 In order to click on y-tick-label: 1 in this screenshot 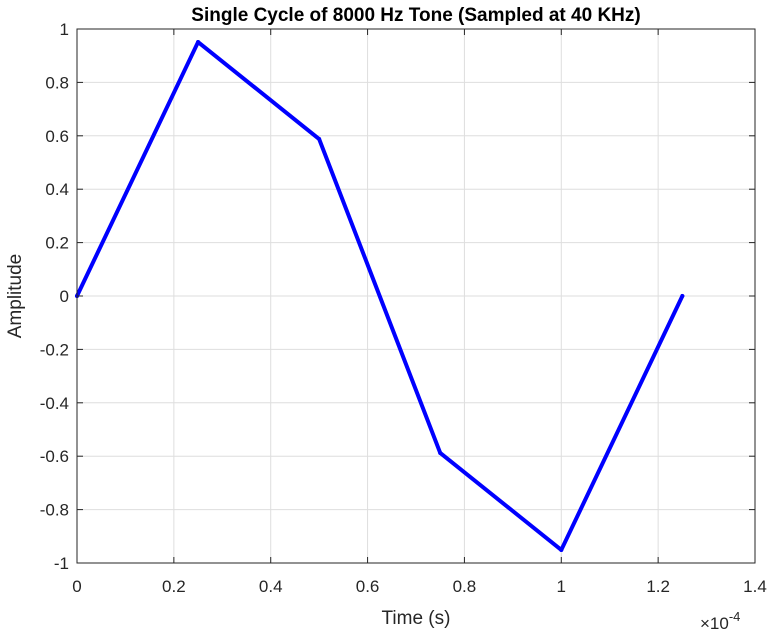, I will do `click(64, 29)`.